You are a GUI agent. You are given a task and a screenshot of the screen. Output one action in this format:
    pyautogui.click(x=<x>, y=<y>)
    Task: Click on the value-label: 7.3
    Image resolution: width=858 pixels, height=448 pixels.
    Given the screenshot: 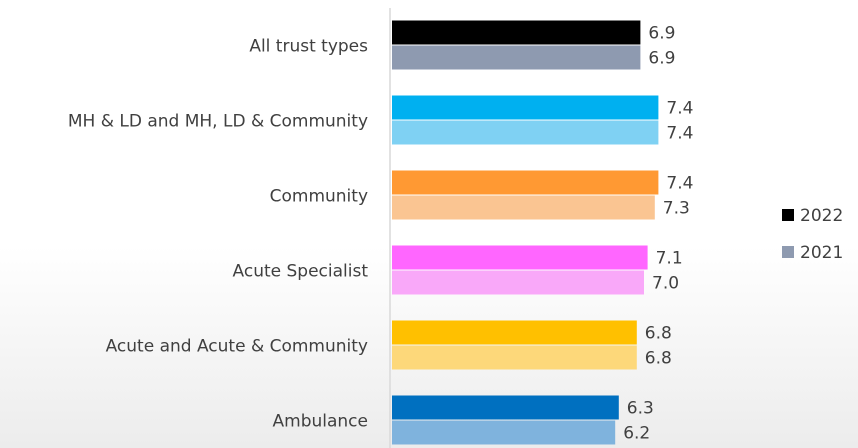 What is the action you would take?
    pyautogui.click(x=676, y=209)
    